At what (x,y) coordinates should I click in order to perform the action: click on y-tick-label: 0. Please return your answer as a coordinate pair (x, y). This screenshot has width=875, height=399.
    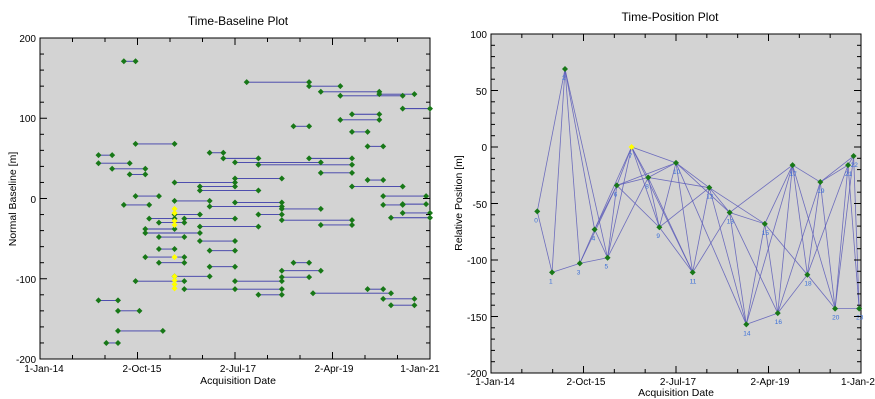
    Looking at the image, I should click on (484, 148).